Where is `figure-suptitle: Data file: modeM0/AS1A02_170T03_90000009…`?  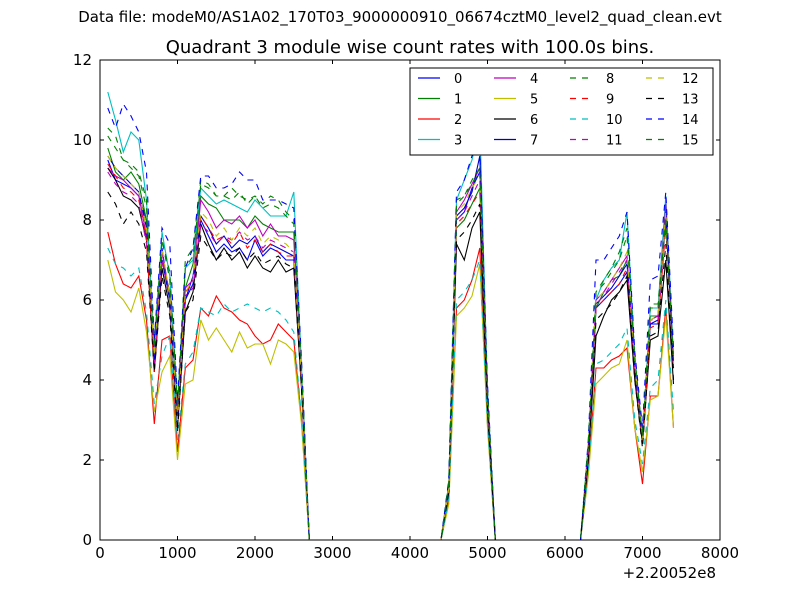
figure-suptitle: Data file: modeM0/AS1A02_170T03_90000009… is located at coordinates (400, 17).